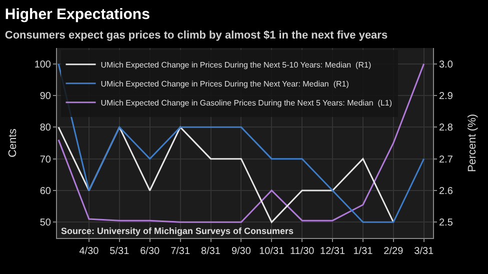  What do you see at coordinates (120, 251) in the screenshot?
I see `x-tick-label: 5/31` at bounding box center [120, 251].